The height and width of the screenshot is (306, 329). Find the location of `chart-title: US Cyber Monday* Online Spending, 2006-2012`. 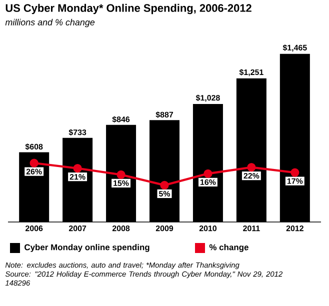

chart-title: US Cyber Monday* Online Spending, 2006-2012 is located at coordinates (129, 9).